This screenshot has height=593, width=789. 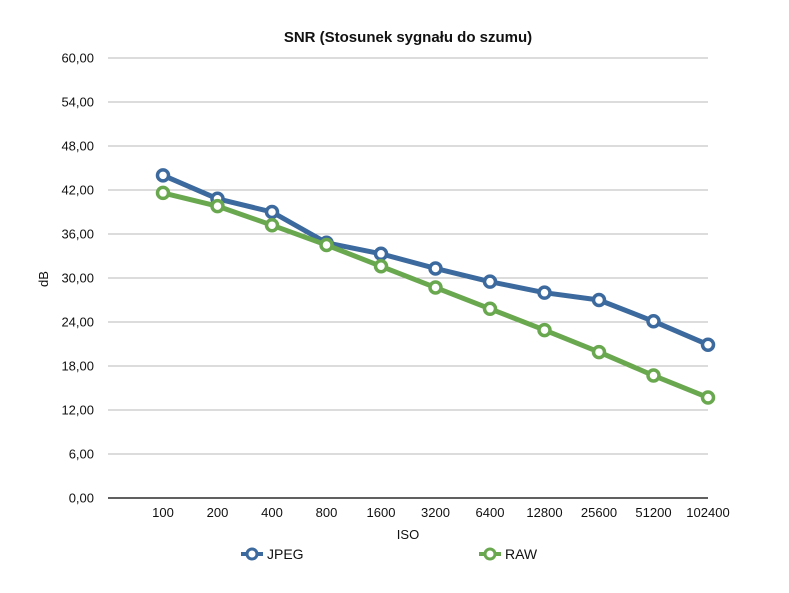 I want to click on x-tick-label: 1600, so click(x=381, y=512).